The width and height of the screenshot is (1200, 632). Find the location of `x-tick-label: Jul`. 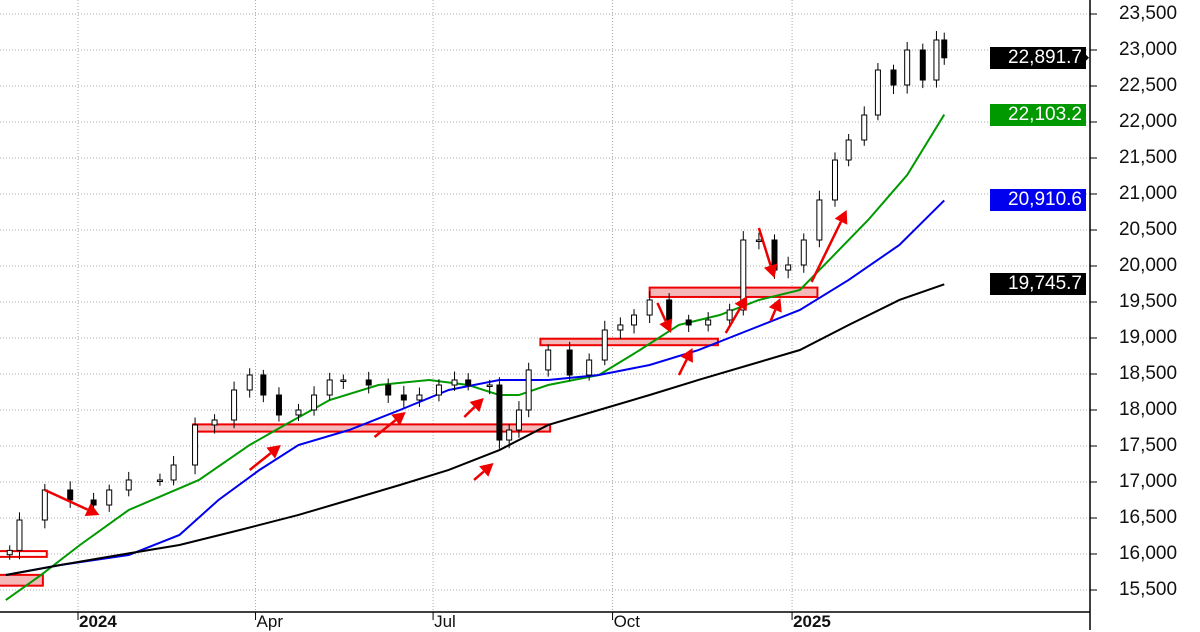

x-tick-label: Jul is located at coordinates (445, 621).